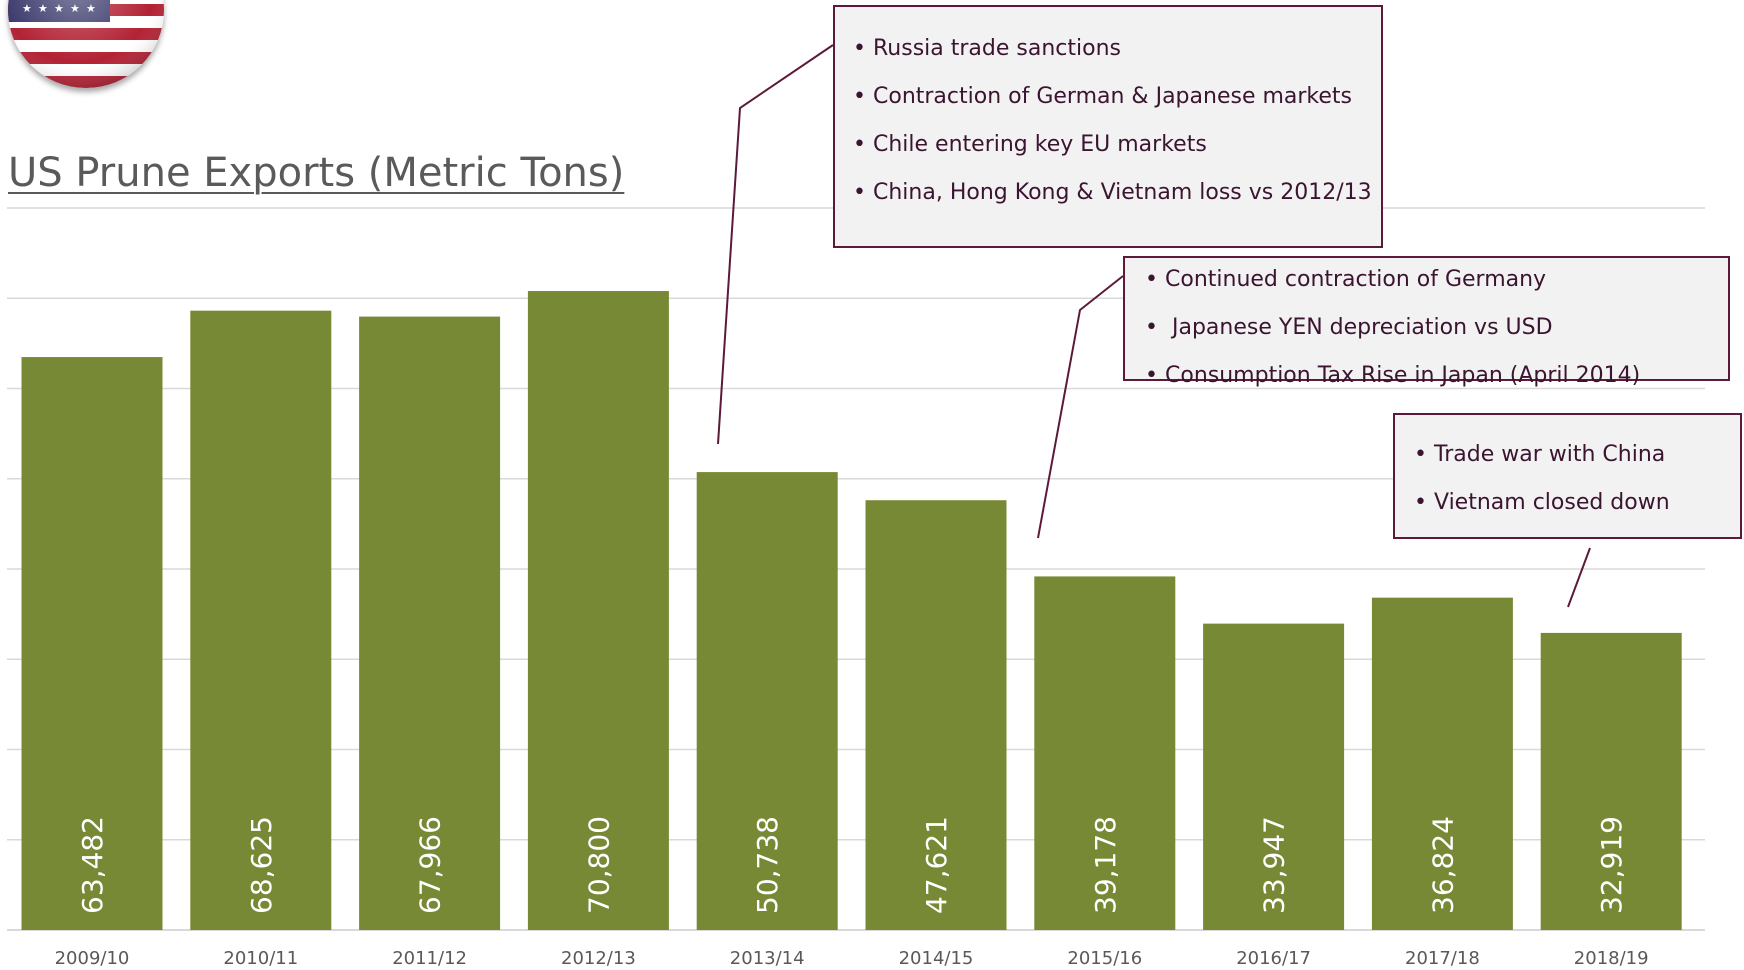 Image resolution: width=1744 pixels, height=970 pixels. What do you see at coordinates (1105, 865) in the screenshot?
I see `data-label: 39,178` at bounding box center [1105, 865].